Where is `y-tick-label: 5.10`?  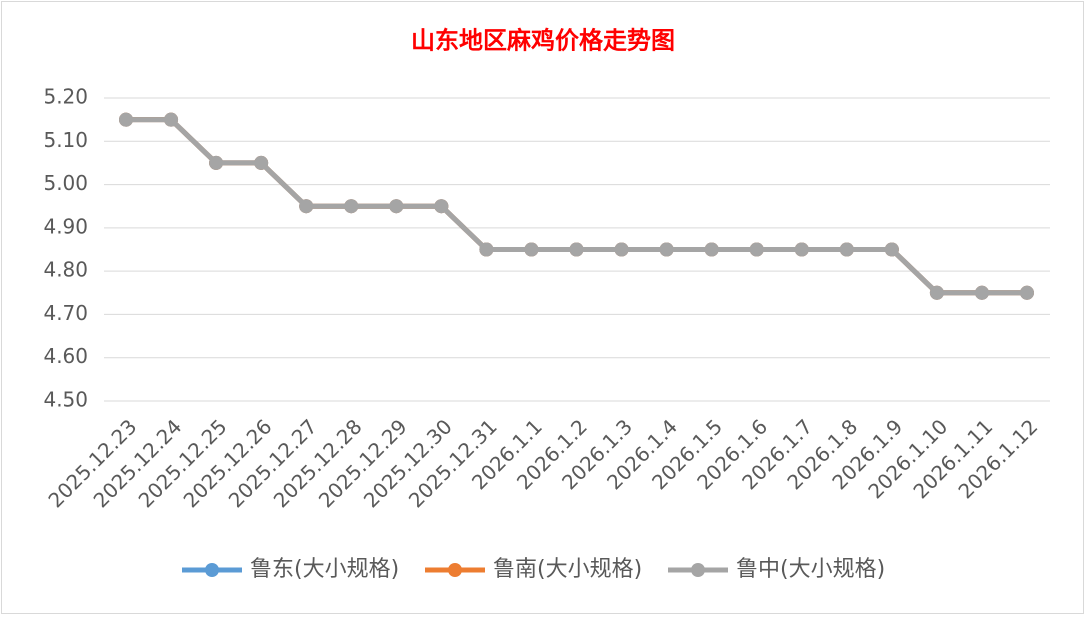
y-tick-label: 5.10 is located at coordinates (65, 140).